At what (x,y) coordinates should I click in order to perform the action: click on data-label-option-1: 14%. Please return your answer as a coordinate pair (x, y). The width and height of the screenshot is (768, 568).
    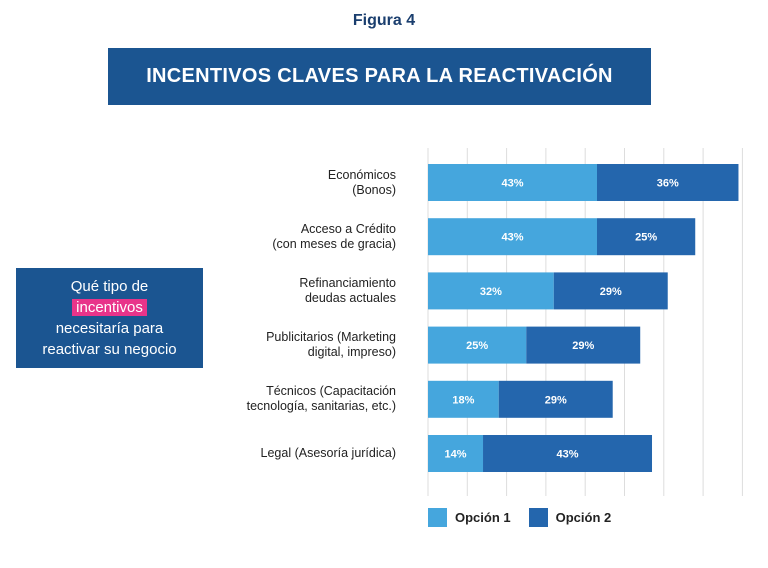
    Looking at the image, I should click on (455, 455).